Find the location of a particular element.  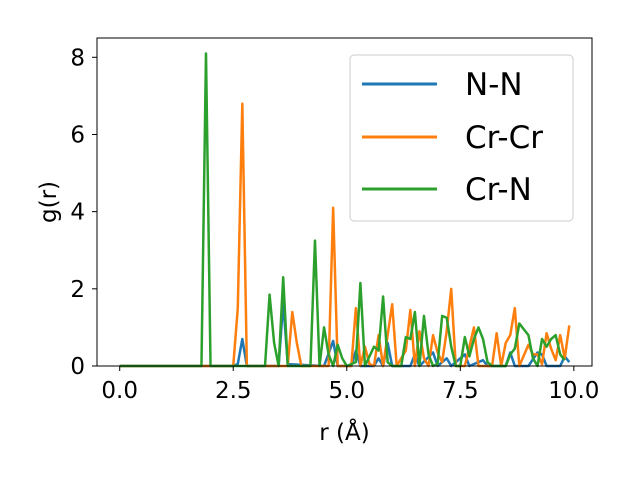

legend-box is located at coordinates (461, 138).